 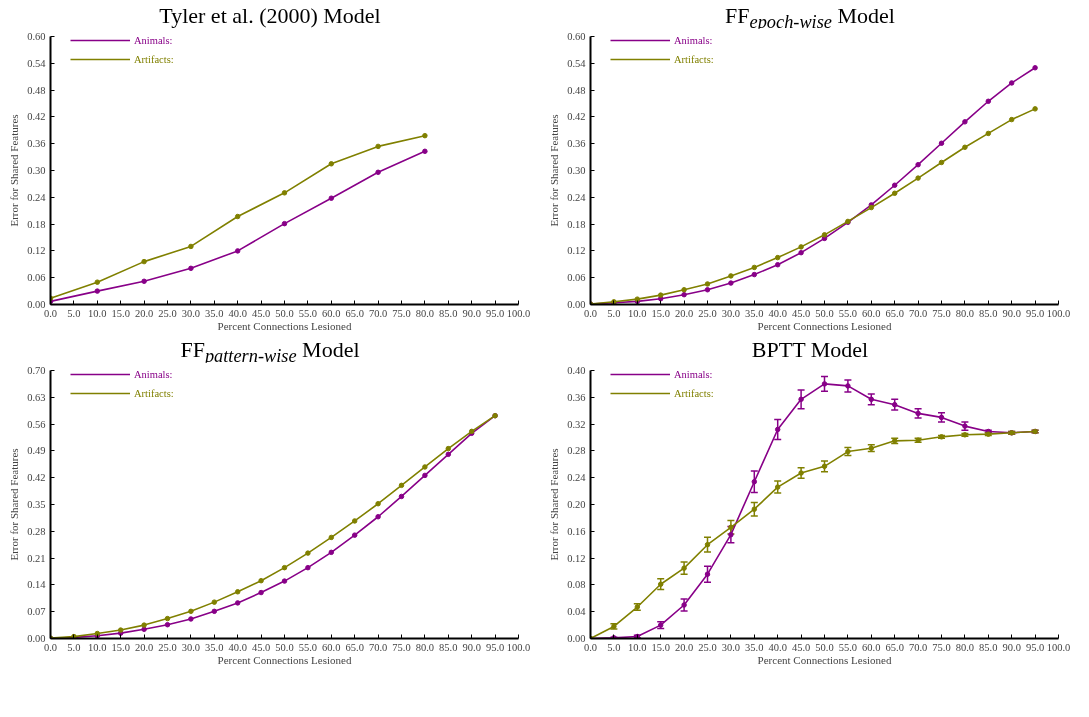 What do you see at coordinates (577, 612) in the screenshot?
I see `y-tick-label: 0.04` at bounding box center [577, 612].